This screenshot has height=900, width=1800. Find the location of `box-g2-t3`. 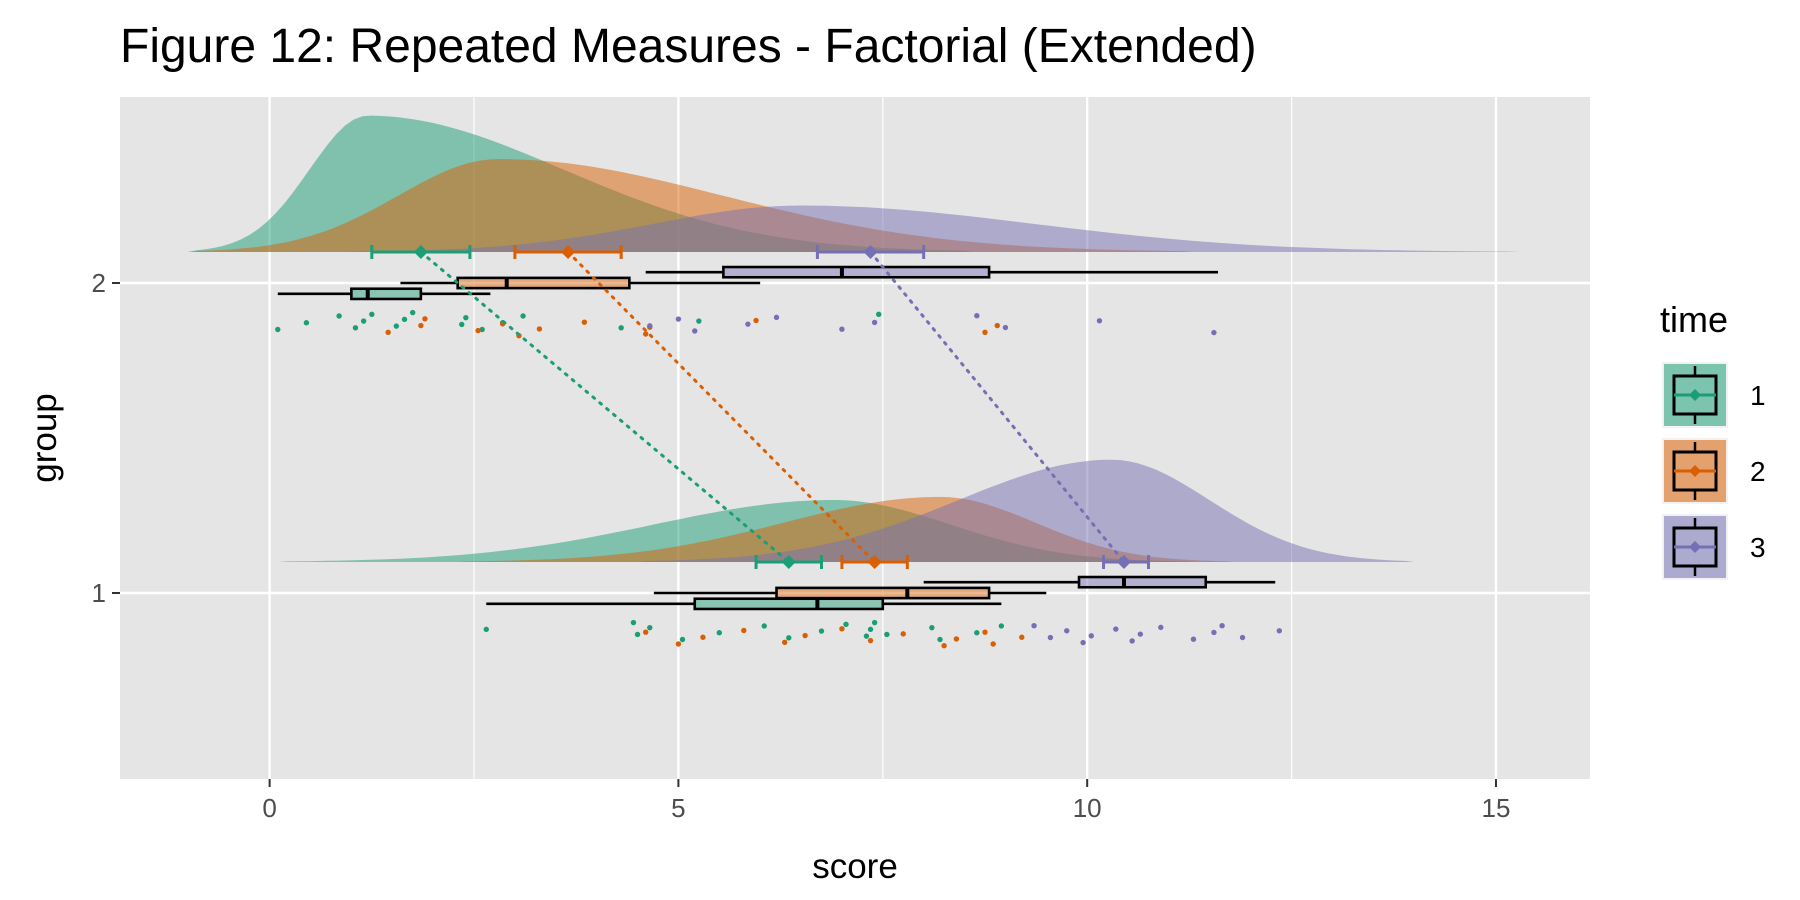

box-g2-t3 is located at coordinates (856, 272).